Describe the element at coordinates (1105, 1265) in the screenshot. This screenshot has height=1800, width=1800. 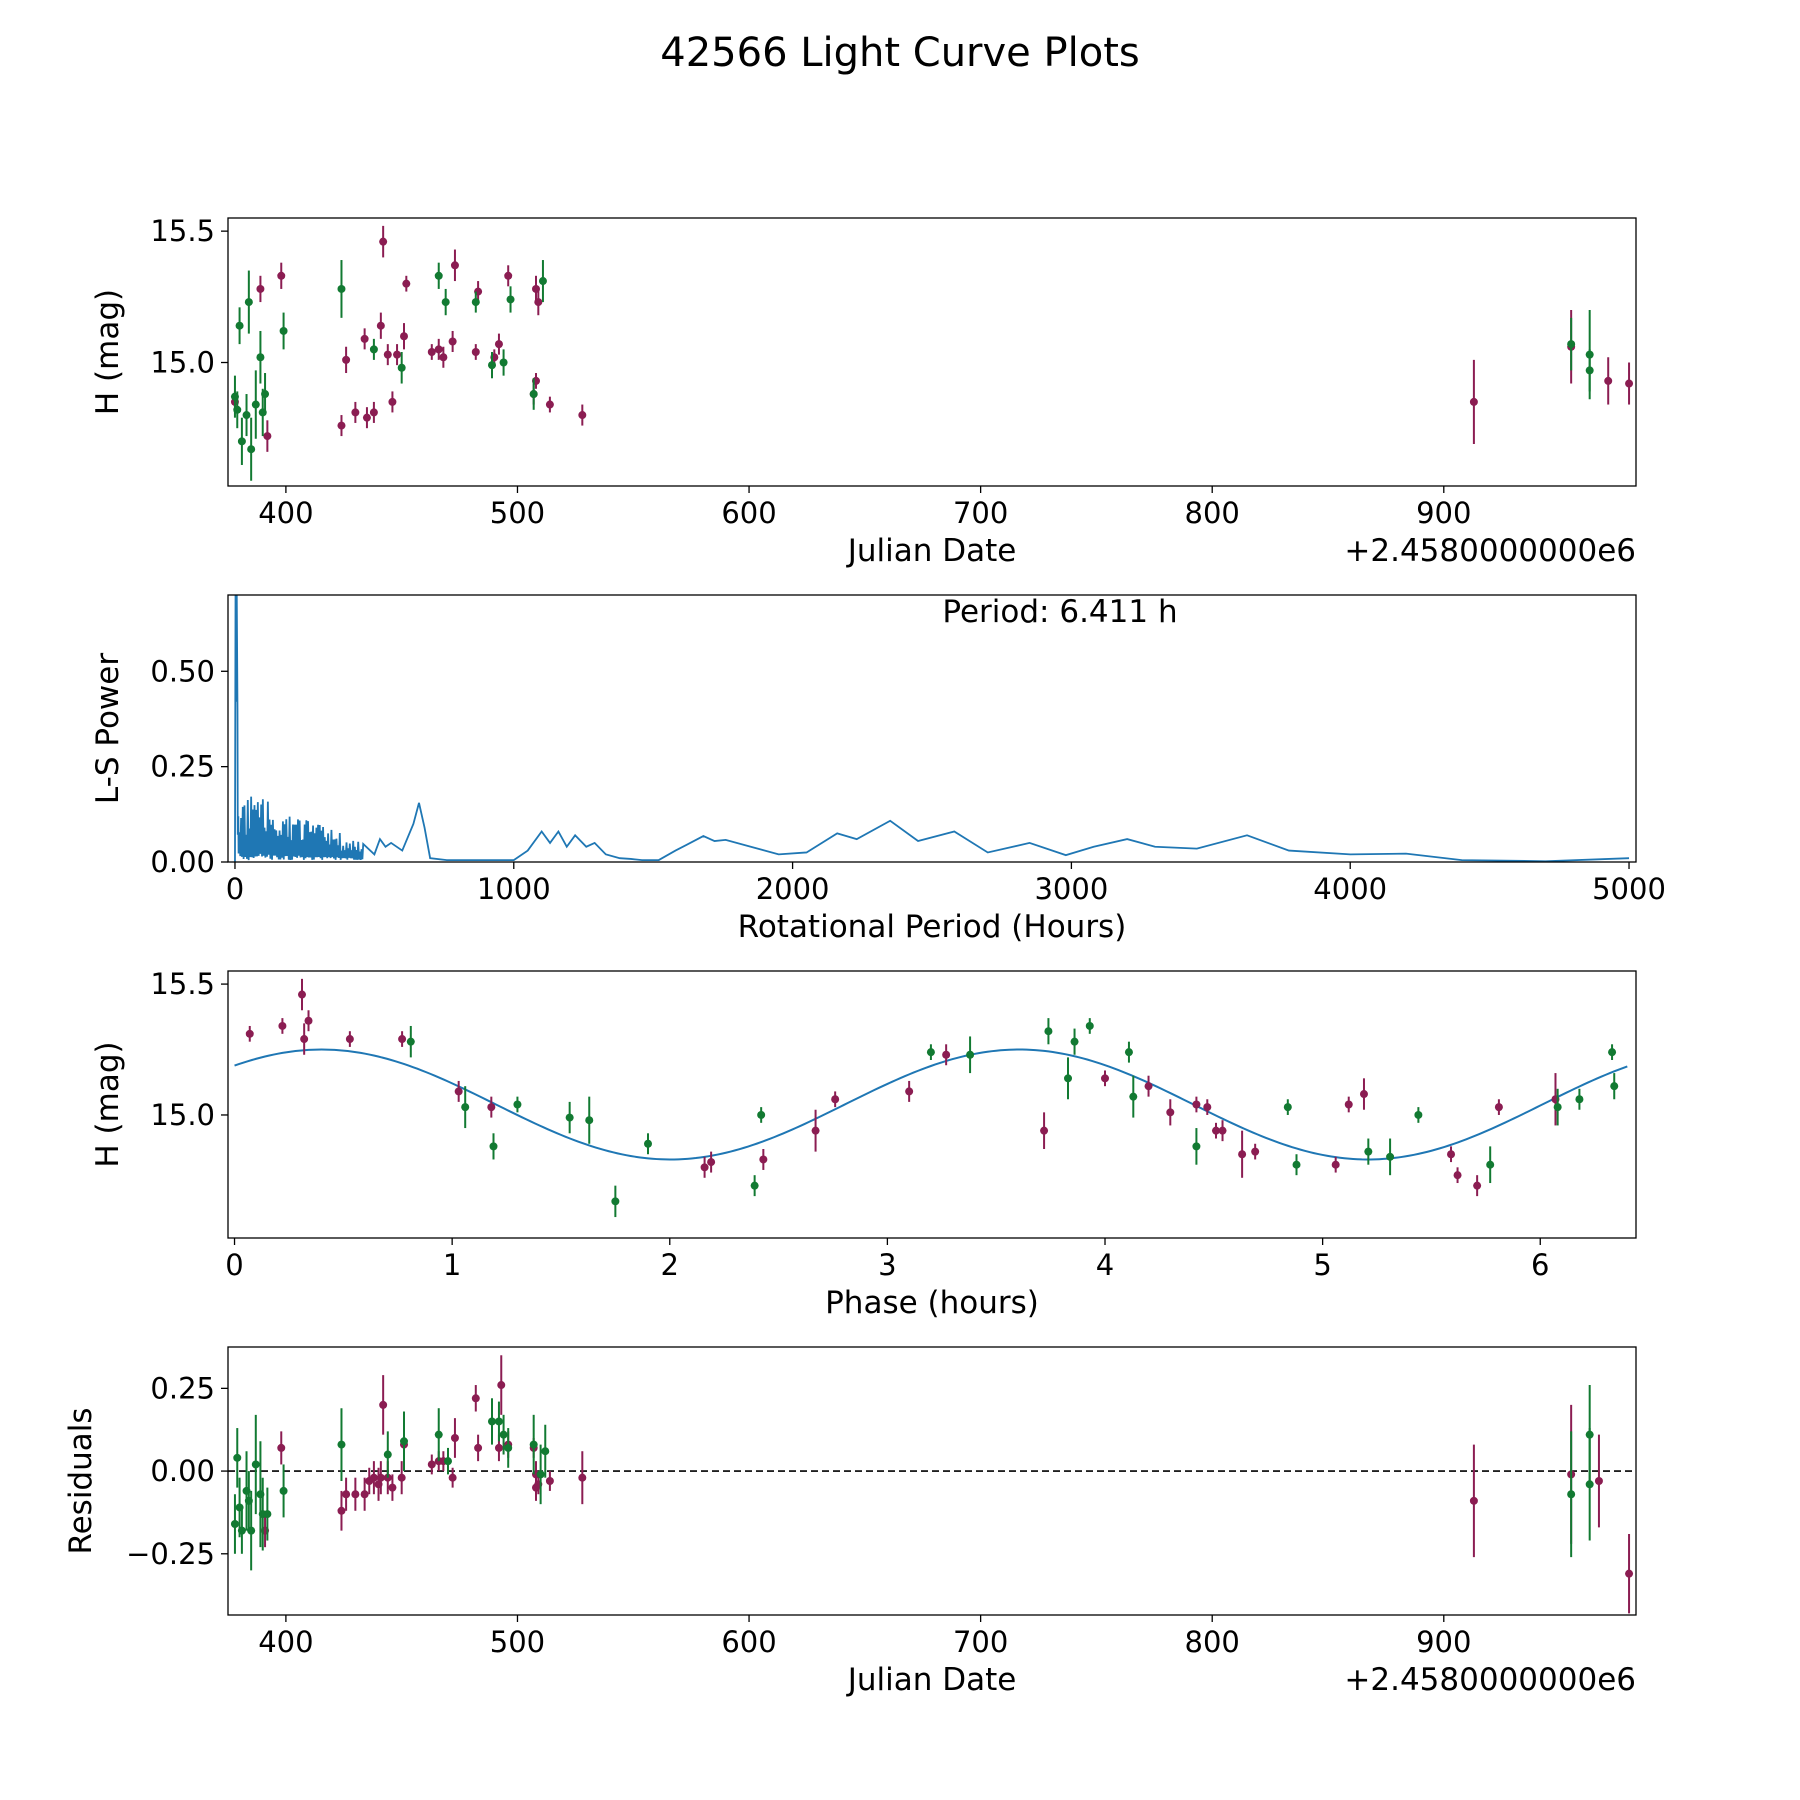
I see `x-tick-label: 4` at that location.